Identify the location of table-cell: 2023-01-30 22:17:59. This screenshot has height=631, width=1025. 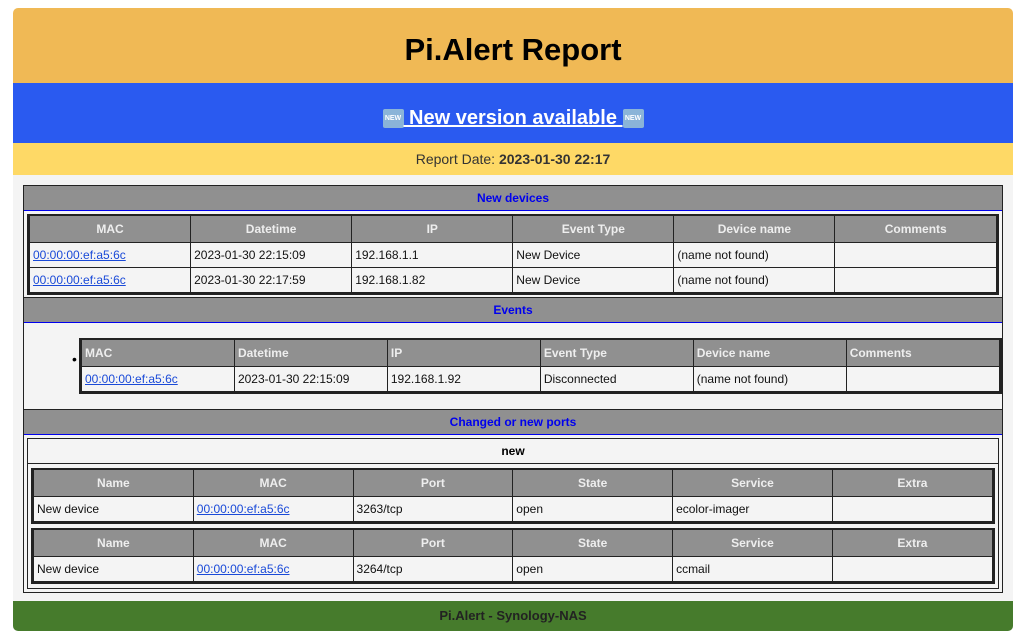
(271, 280).